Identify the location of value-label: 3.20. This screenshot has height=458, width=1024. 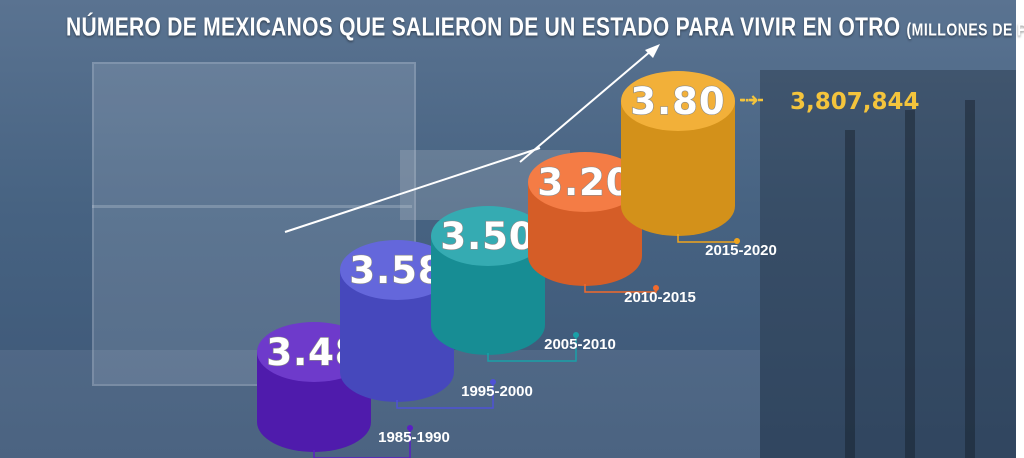
(584, 182).